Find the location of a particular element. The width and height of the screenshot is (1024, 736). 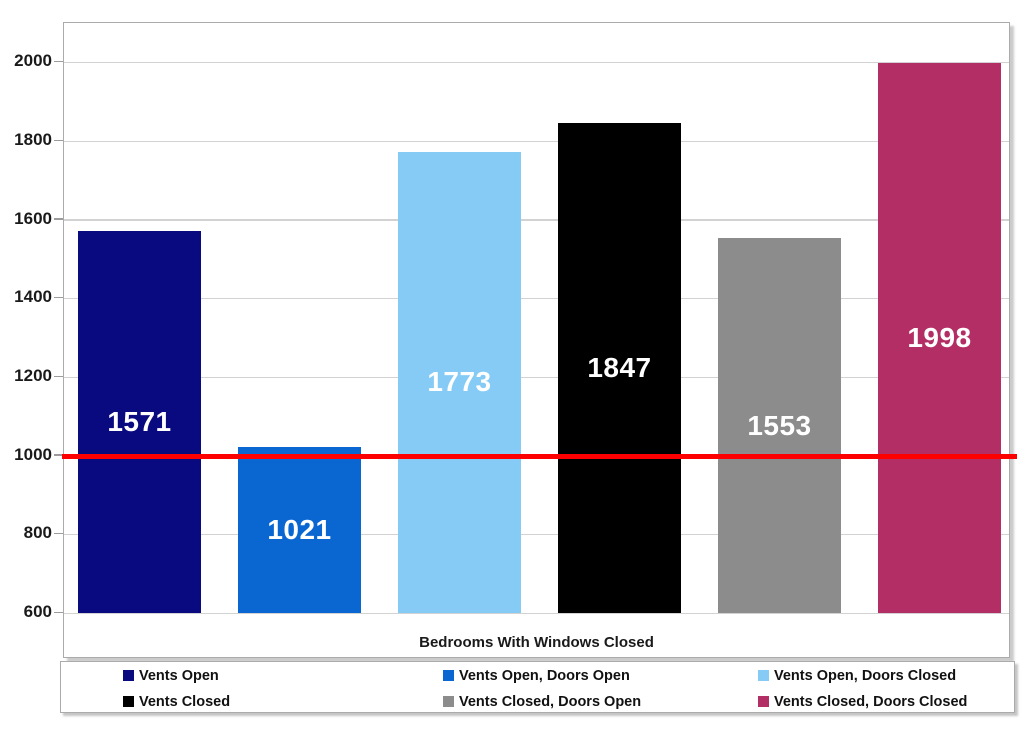

legend-item-label: Vents Open, Doors Closed is located at coordinates (865, 675).